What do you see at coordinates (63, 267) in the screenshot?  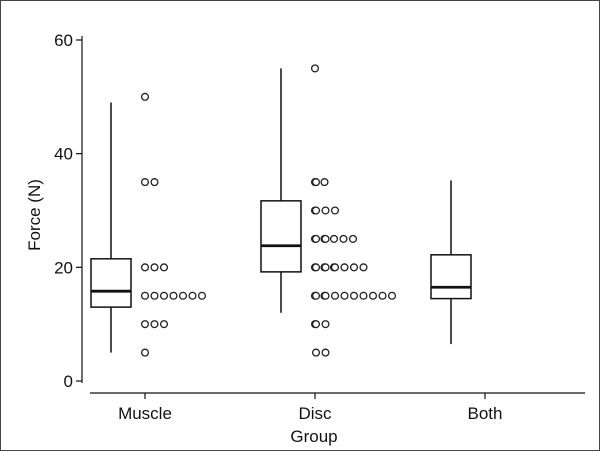 I see `y-tick-label: 20` at bounding box center [63, 267].